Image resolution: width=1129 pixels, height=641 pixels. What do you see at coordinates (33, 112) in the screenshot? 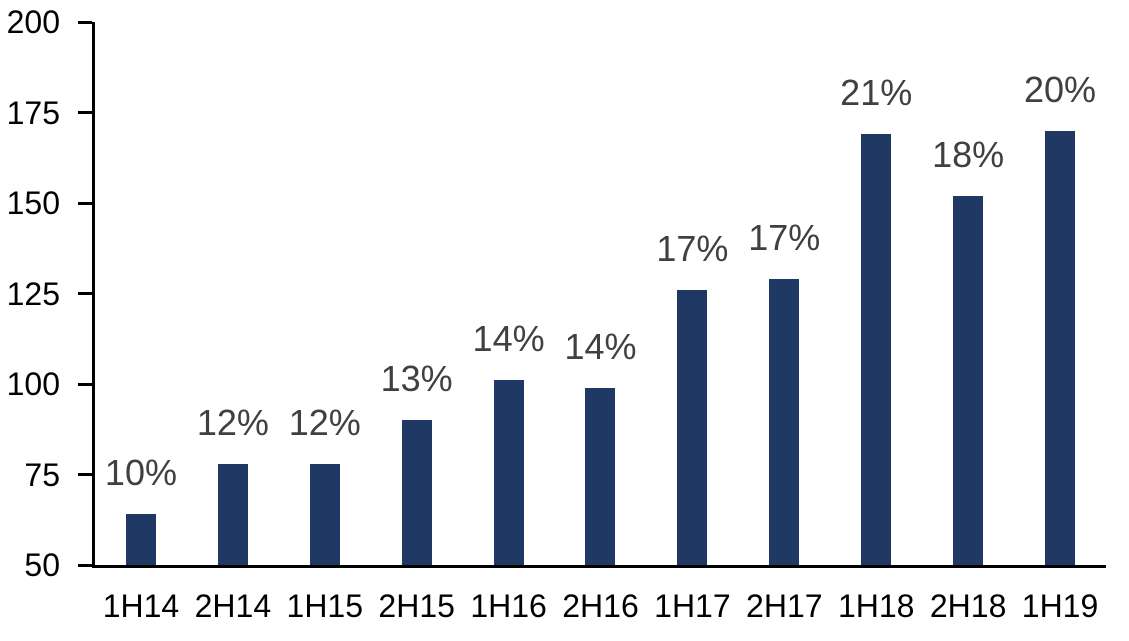
I see `y-tick-label: 175` at bounding box center [33, 112].